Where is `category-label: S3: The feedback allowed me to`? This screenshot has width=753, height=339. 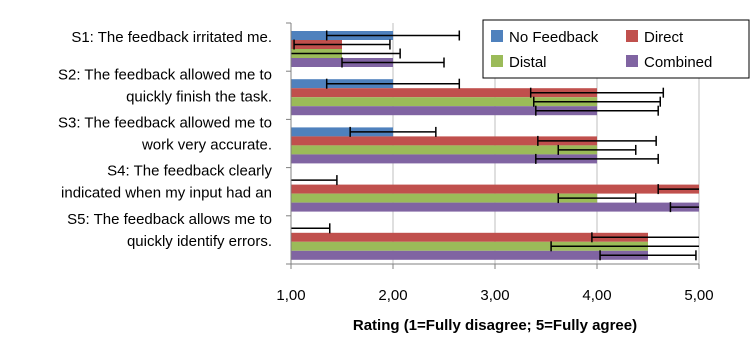
category-label: S3: The feedback allowed me to is located at coordinates (165, 123).